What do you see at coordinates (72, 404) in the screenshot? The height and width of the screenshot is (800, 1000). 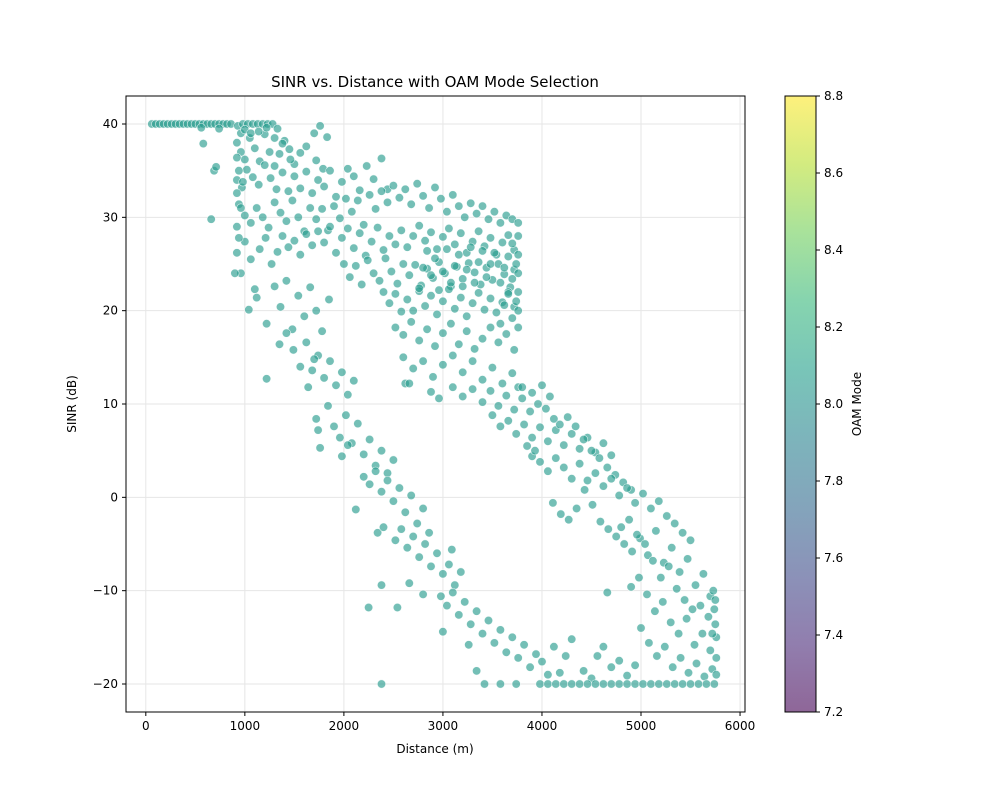 I see `y-axis-label: SINR (dB)` at bounding box center [72, 404].